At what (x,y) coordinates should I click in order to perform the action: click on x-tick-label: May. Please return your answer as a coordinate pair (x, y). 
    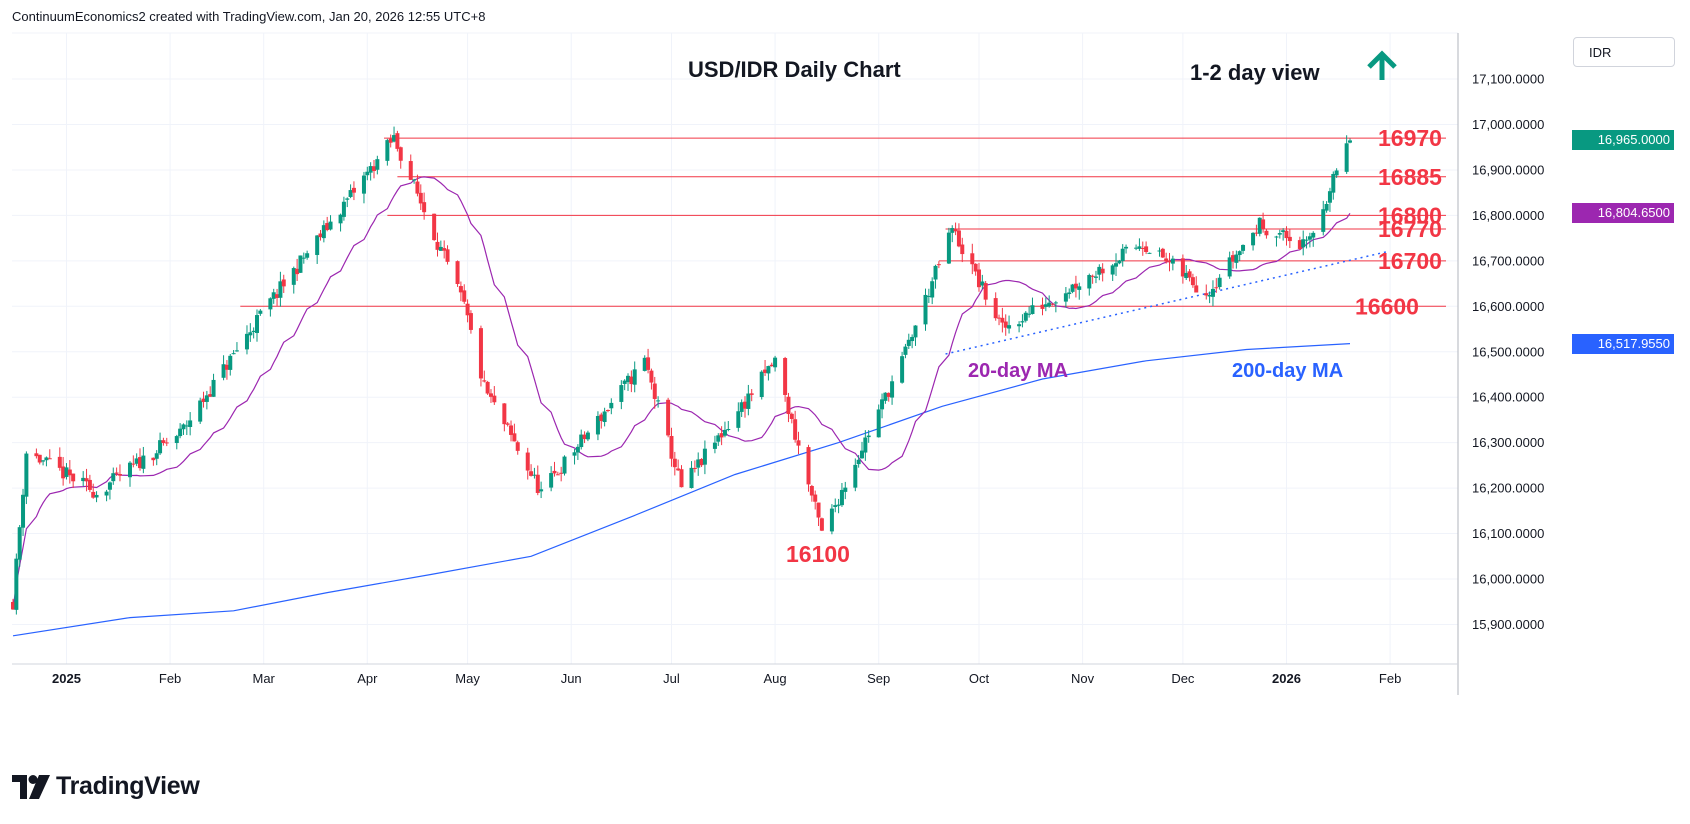
    Looking at the image, I should click on (467, 678).